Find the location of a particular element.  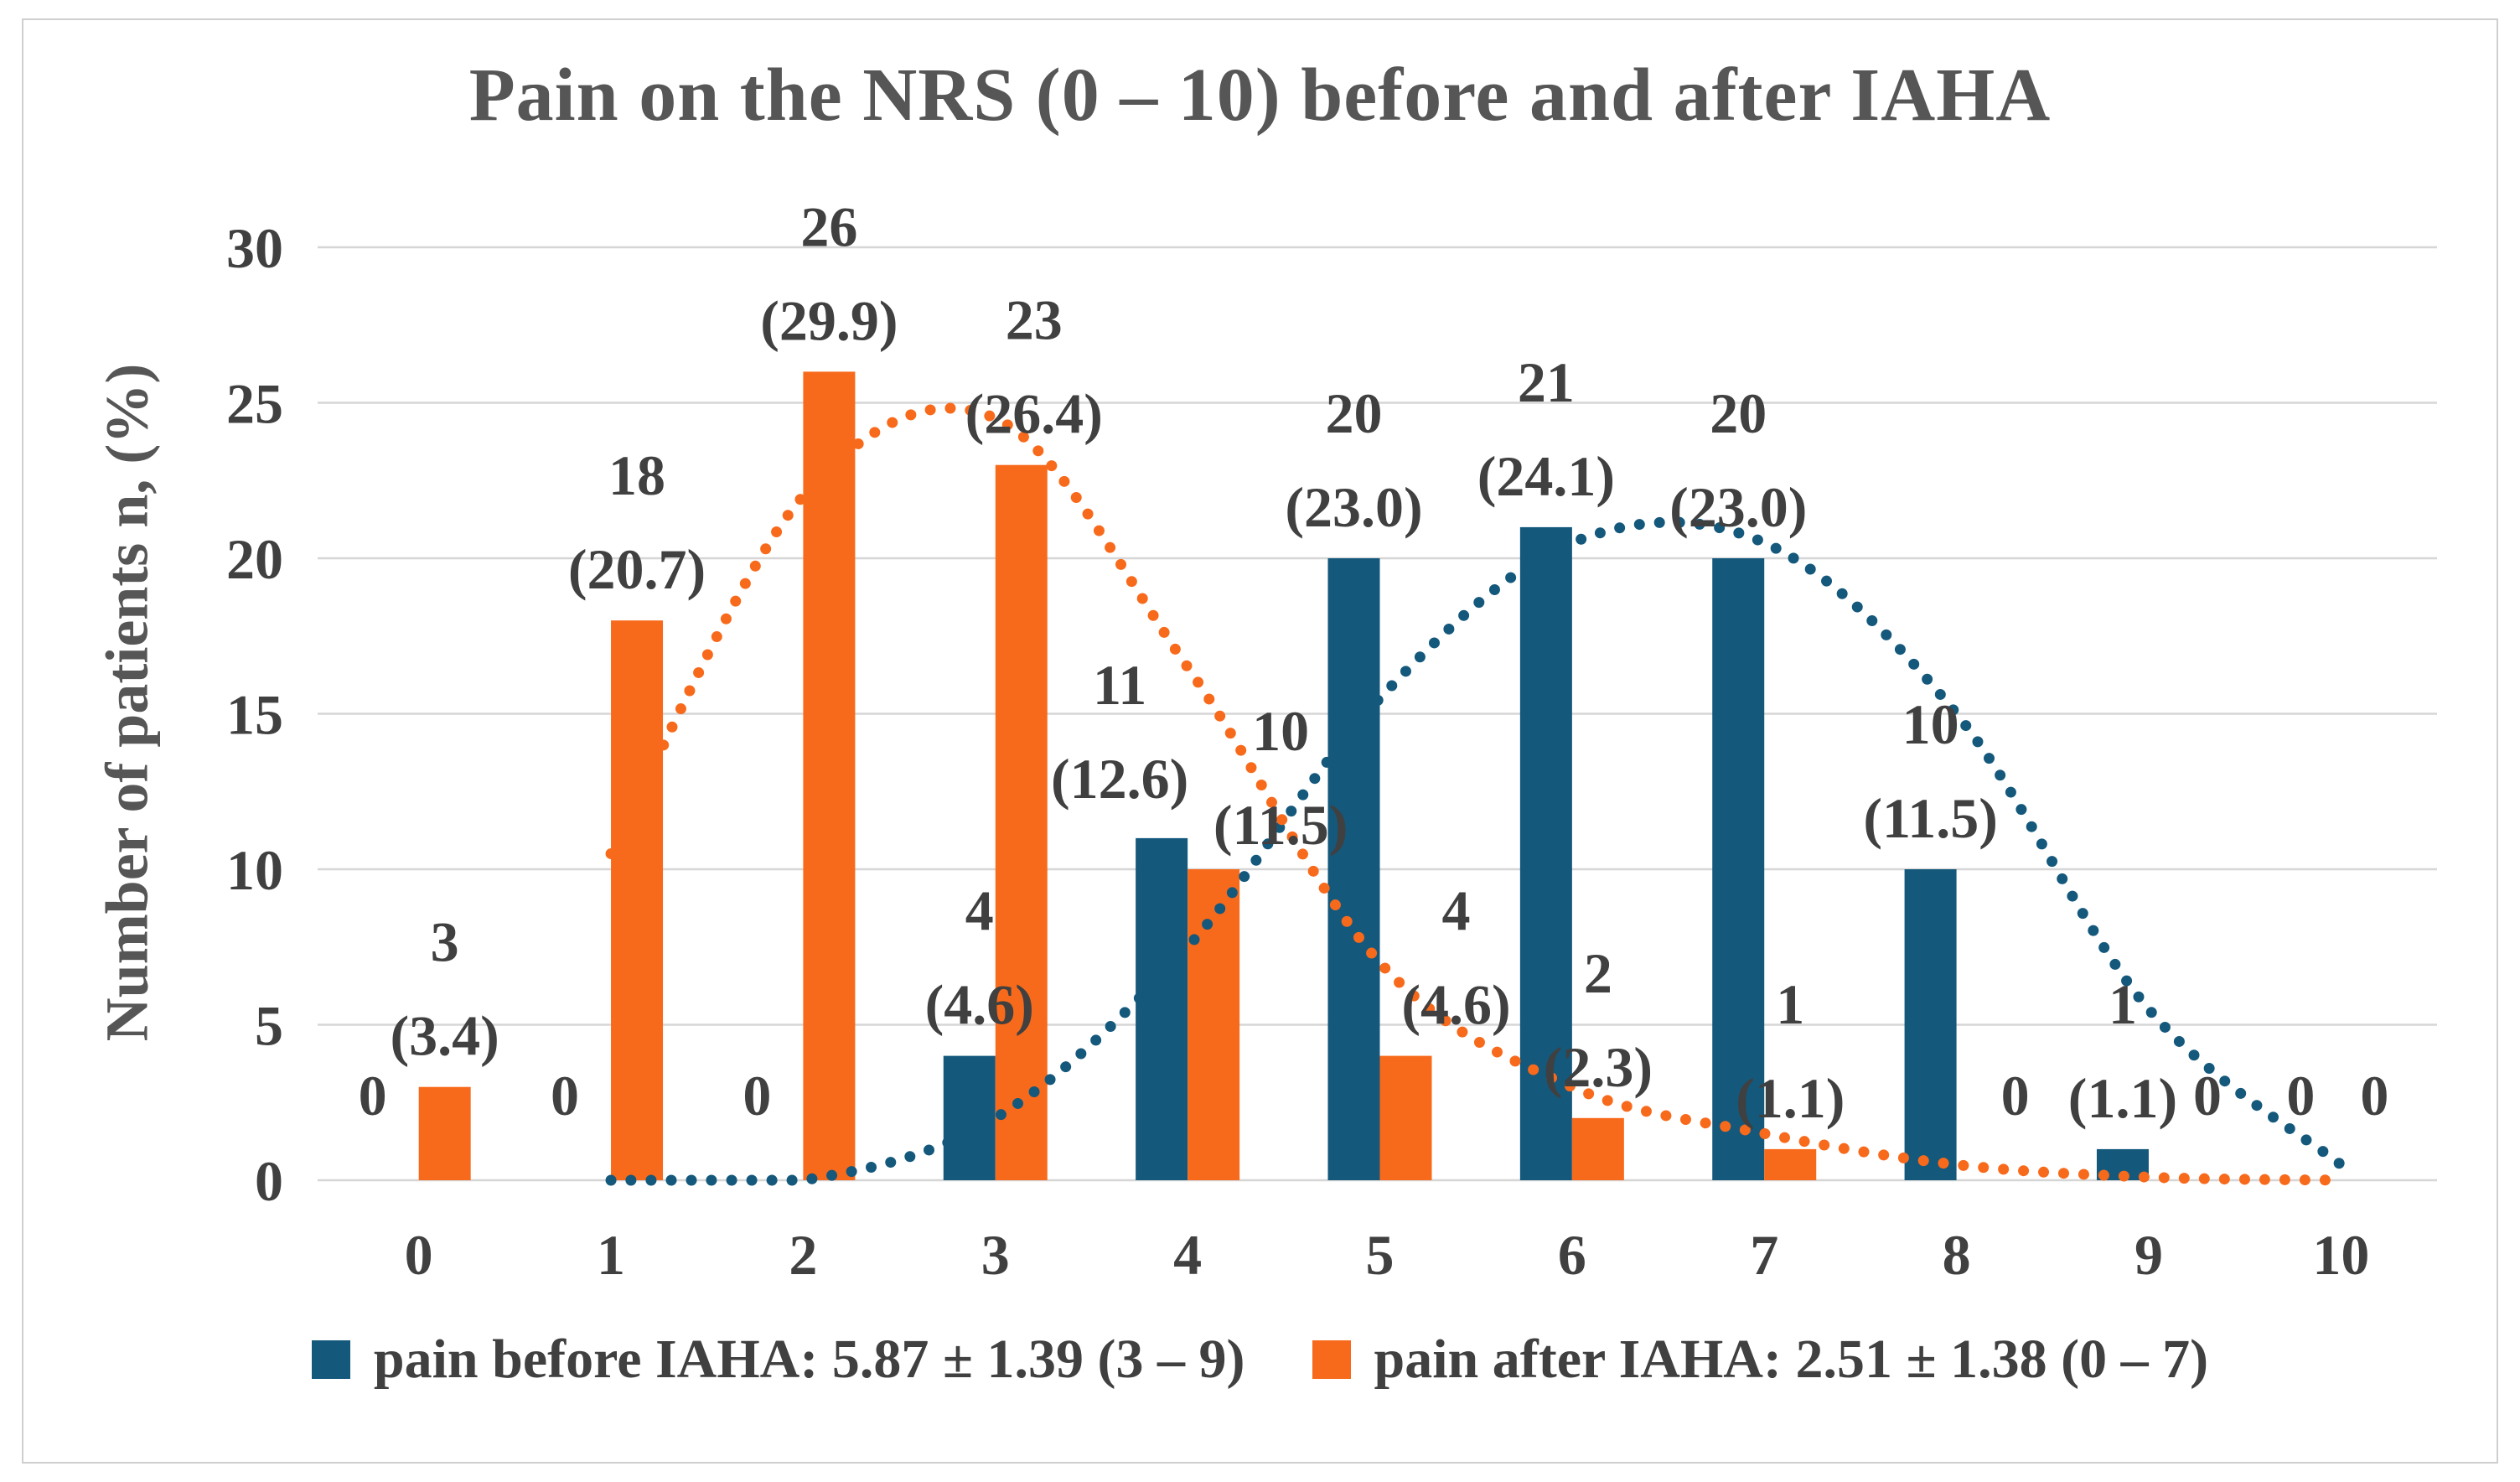

y-tick-label-30: 30 is located at coordinates (254, 248).